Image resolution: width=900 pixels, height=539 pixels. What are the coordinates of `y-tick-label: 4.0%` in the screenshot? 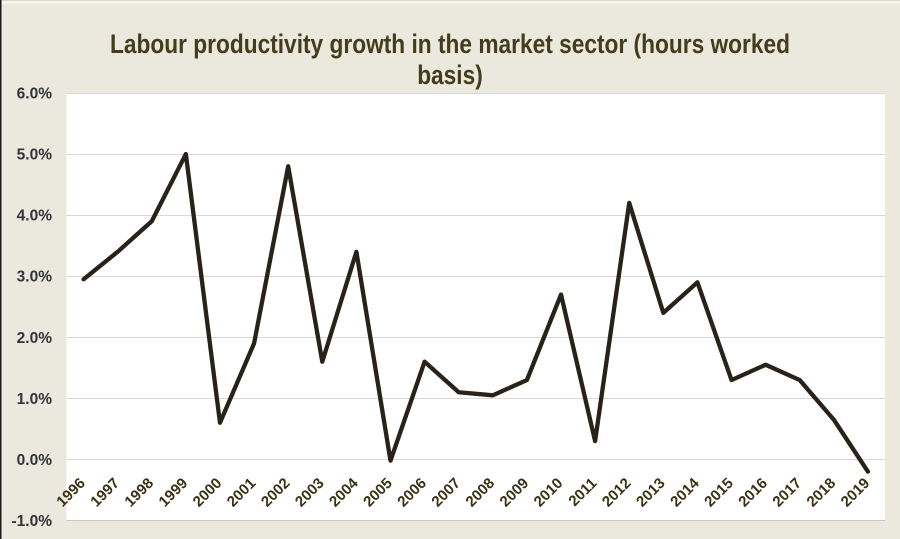 It's located at (35, 216).